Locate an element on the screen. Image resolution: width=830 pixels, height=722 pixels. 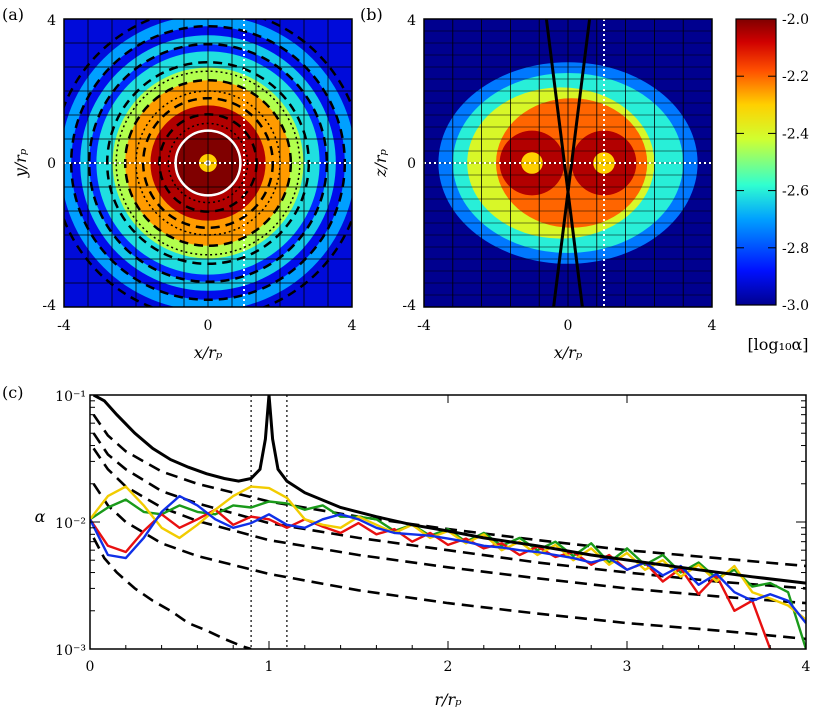
colorbar: -2.0 -2.2 -2.4 -2.6 -2.8 -3.0 [log₁₀α] is located at coordinates (772, 183).